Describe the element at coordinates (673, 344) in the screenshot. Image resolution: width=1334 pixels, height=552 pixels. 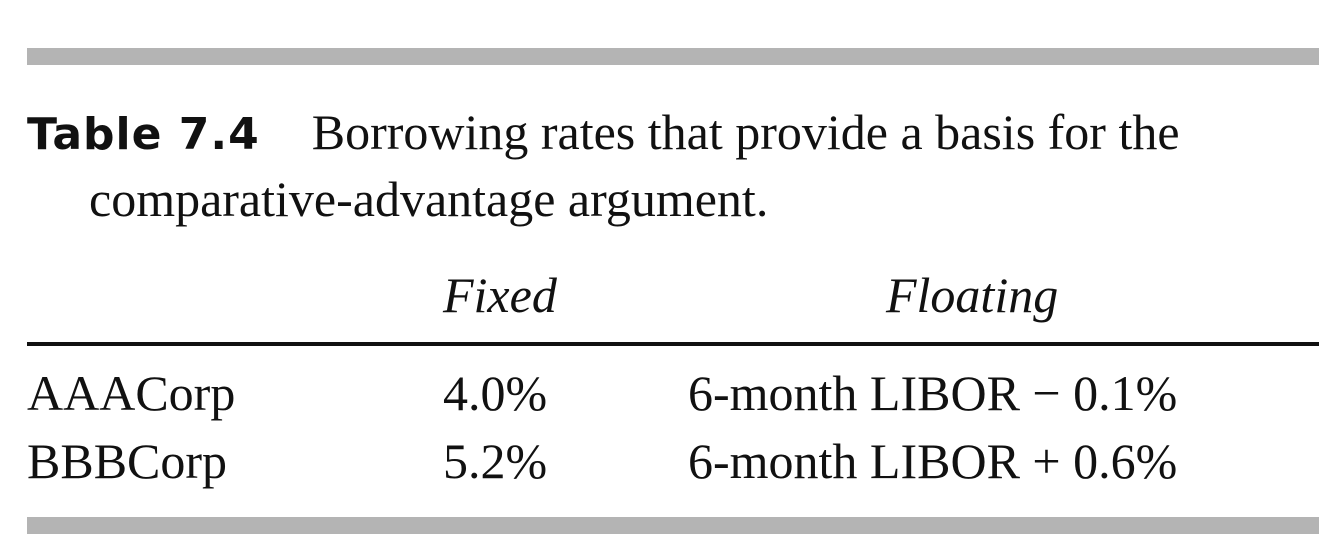
I see `header-rule` at that location.